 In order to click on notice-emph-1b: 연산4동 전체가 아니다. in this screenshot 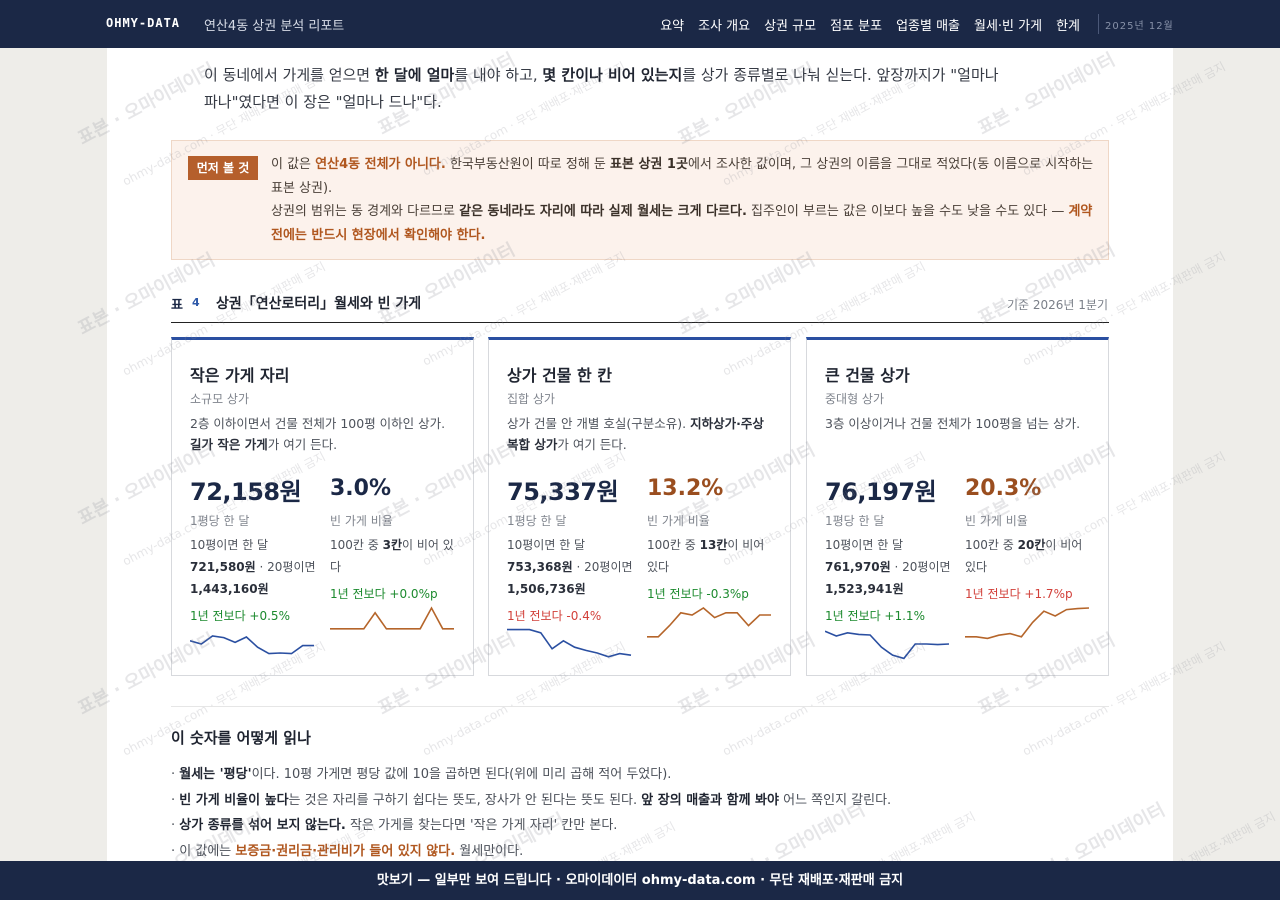, I will do `click(380, 164)`.